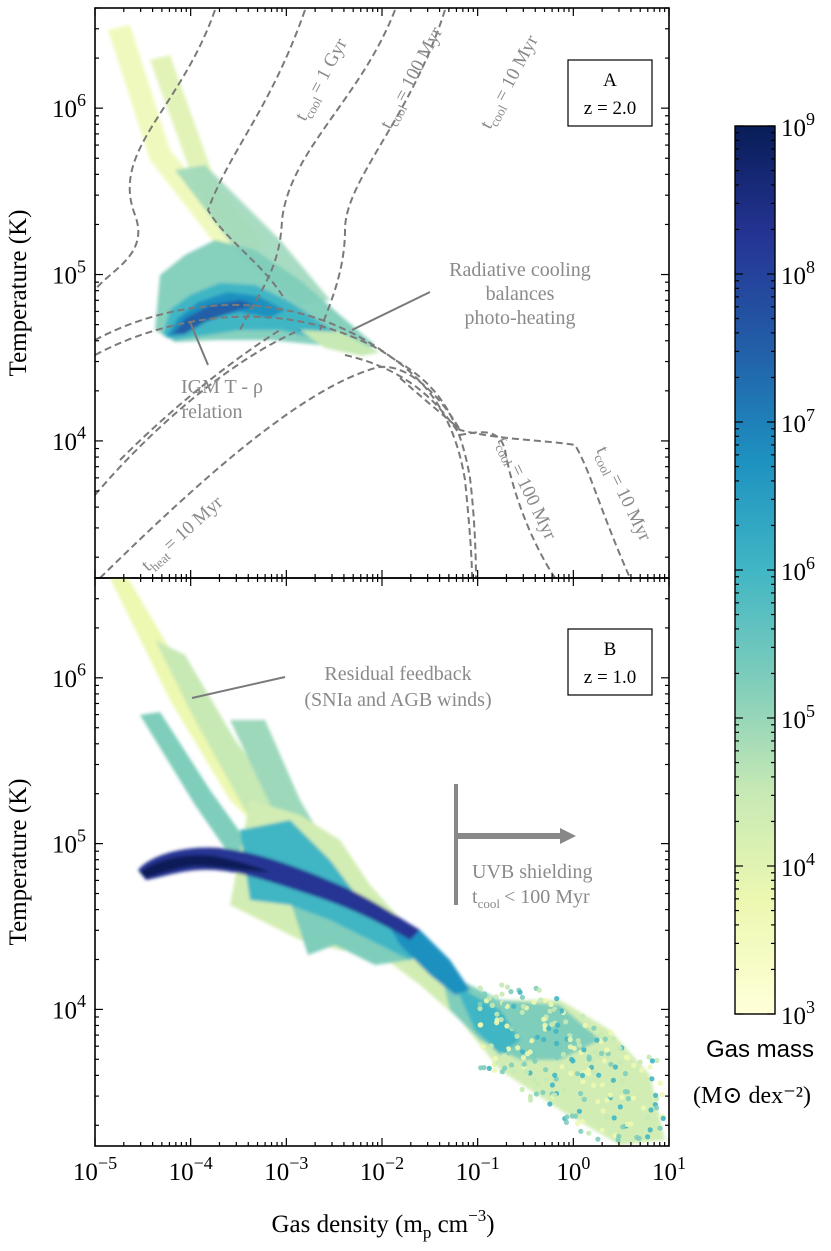 This screenshot has height=1251, width=831. What do you see at coordinates (191, 1169) in the screenshot?
I see `tick-label: 10⁻⁴` at bounding box center [191, 1169].